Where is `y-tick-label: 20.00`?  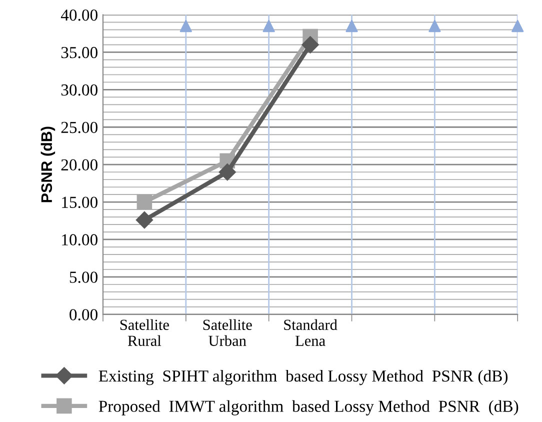
y-tick-label: 20.00 is located at coordinates (79, 165).